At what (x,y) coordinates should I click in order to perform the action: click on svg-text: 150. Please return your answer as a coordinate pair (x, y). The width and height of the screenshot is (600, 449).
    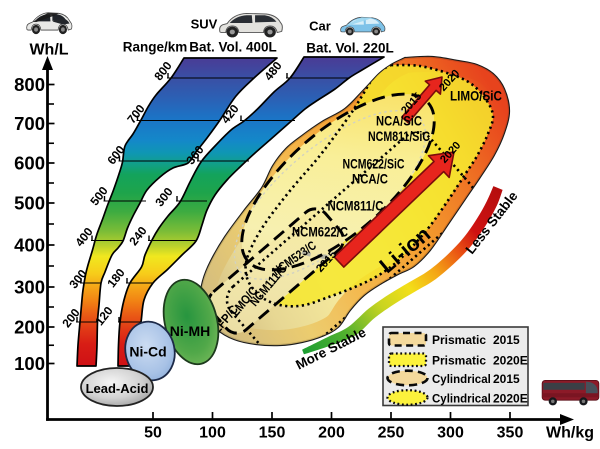
    Looking at the image, I should click on (272, 433).